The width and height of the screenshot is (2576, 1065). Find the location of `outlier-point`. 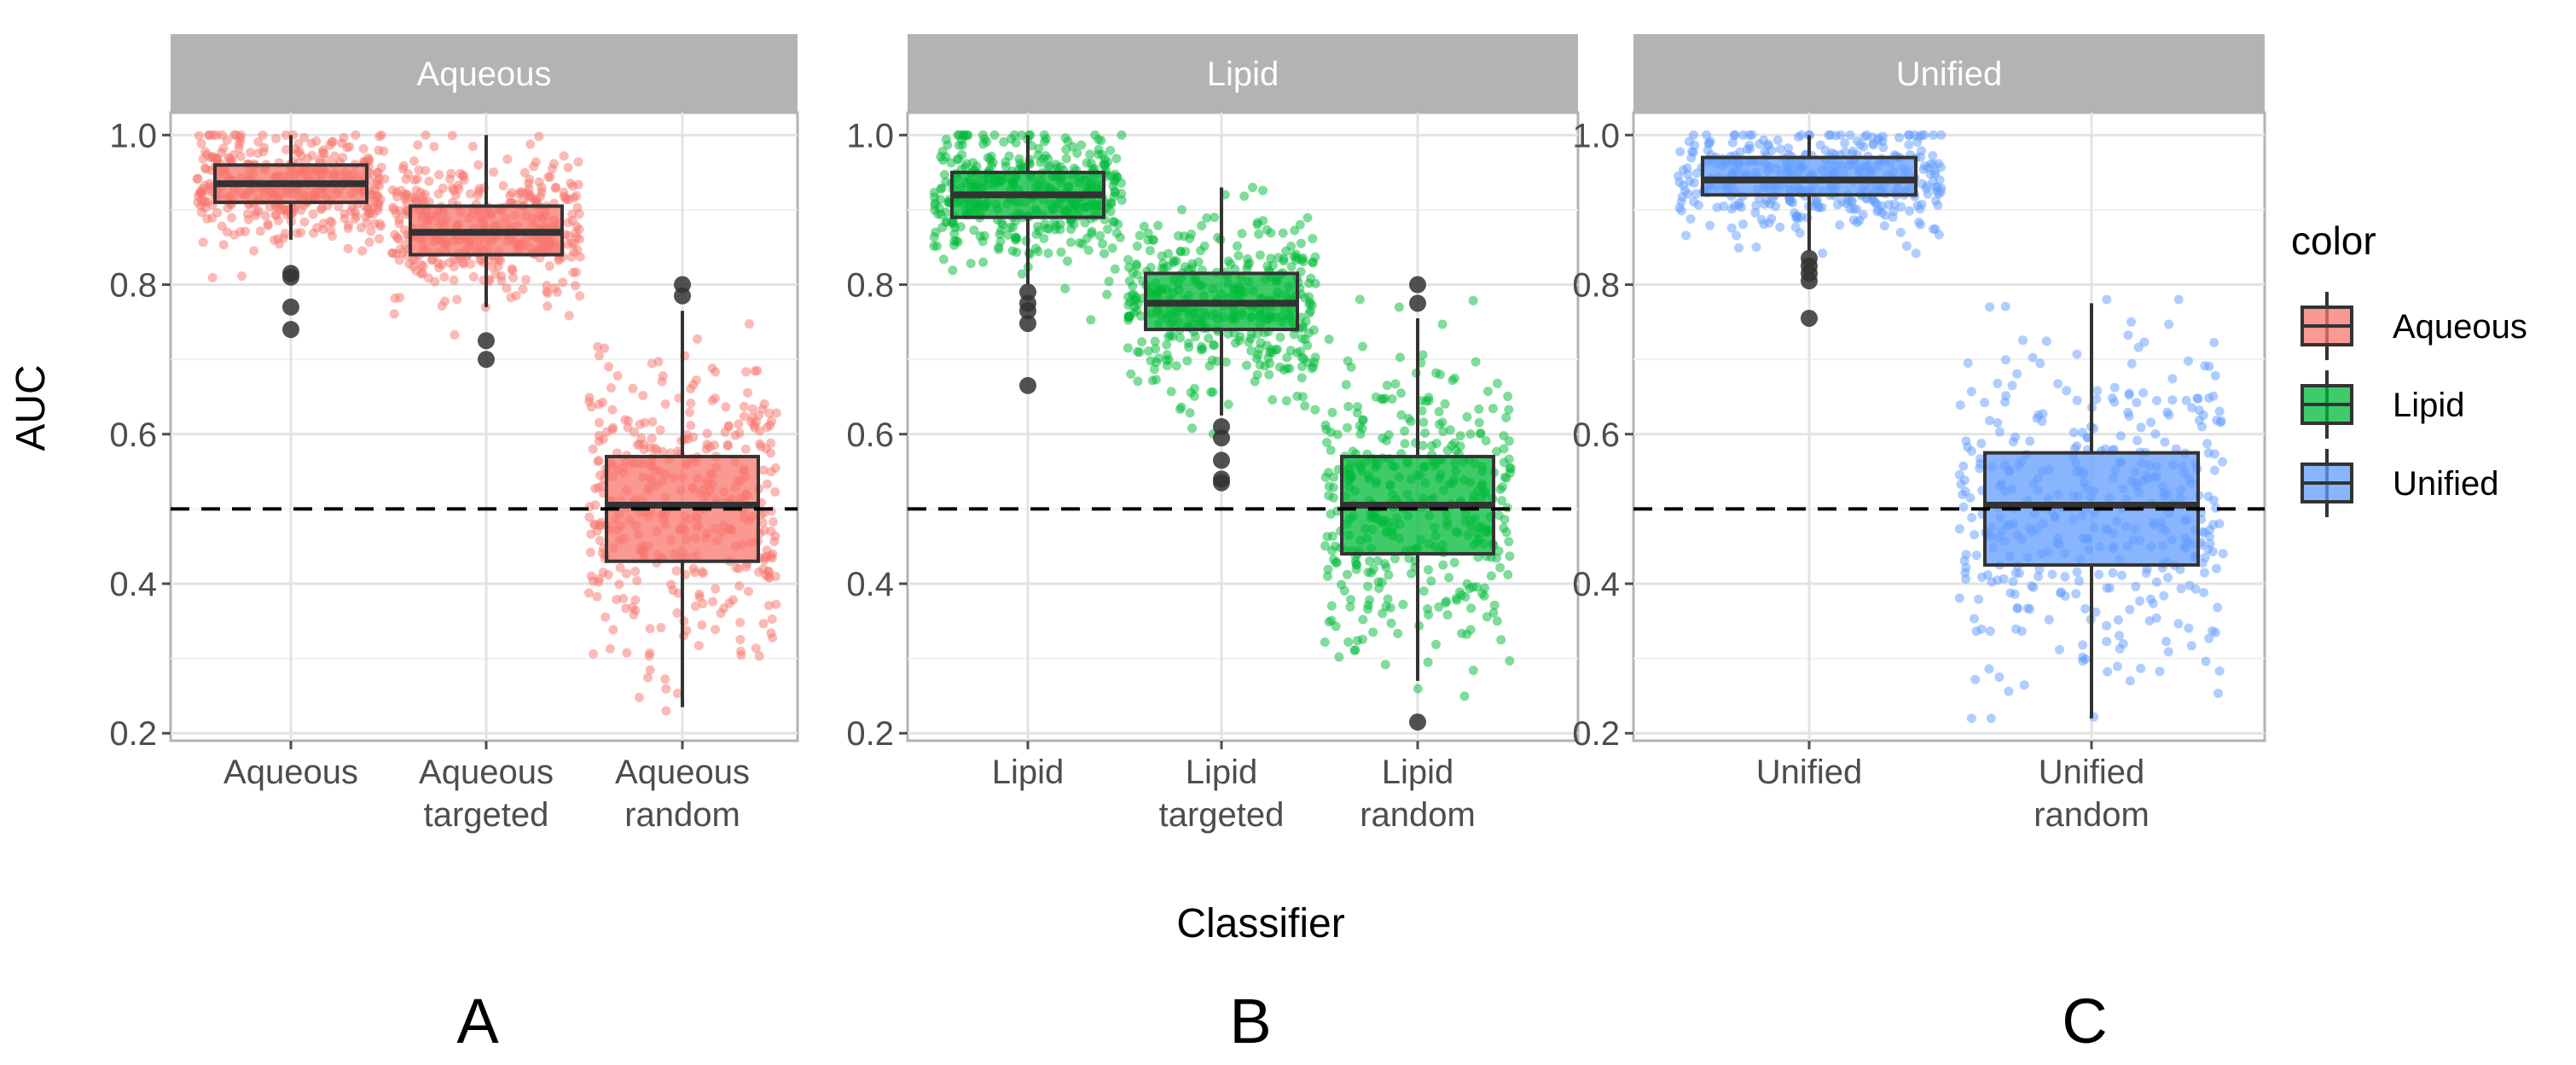

outlier-point is located at coordinates (1027, 311).